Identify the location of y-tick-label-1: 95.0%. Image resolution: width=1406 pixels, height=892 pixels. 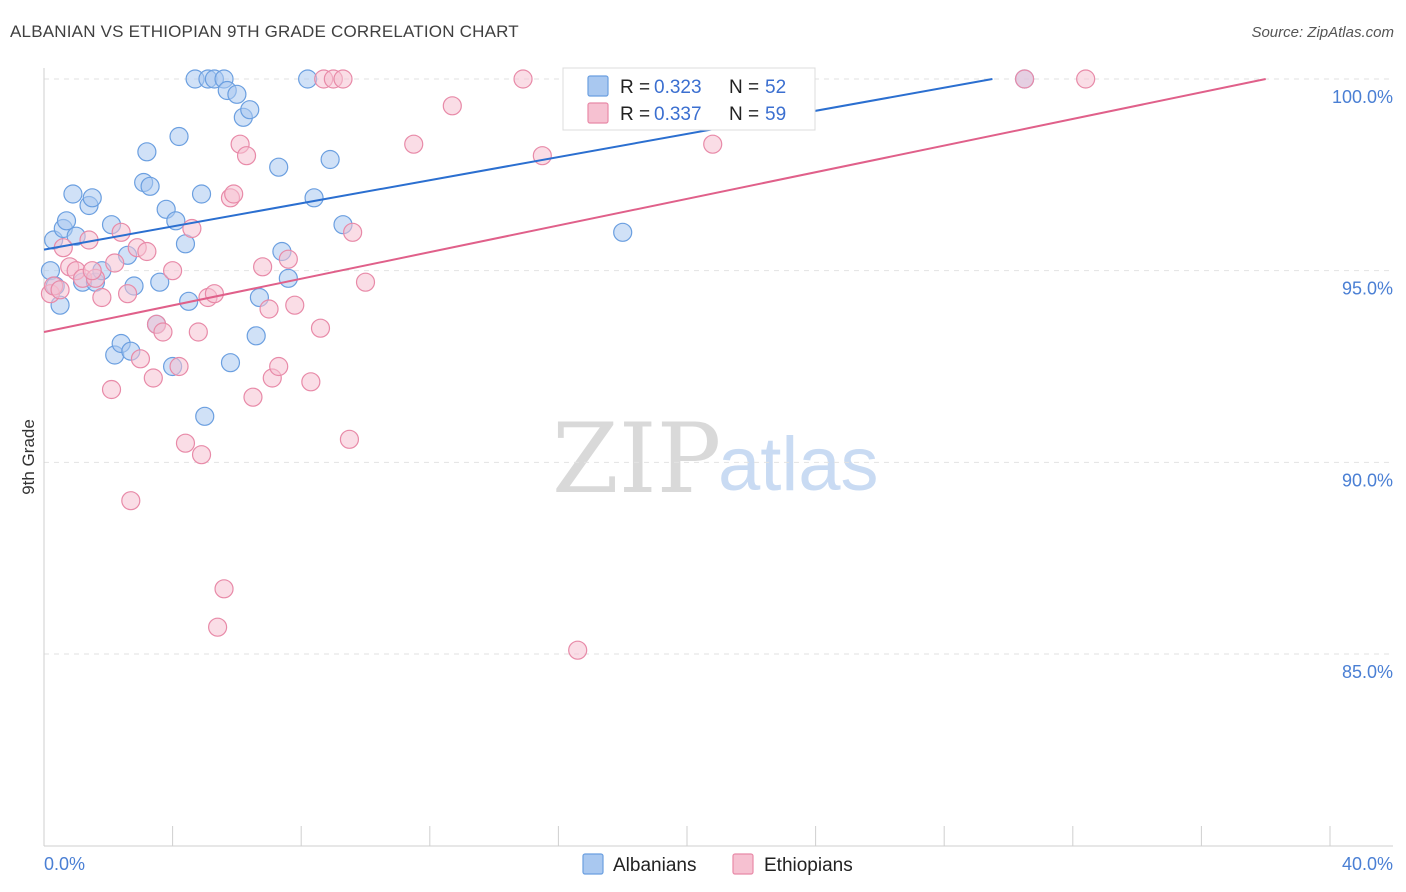
(1367, 289).